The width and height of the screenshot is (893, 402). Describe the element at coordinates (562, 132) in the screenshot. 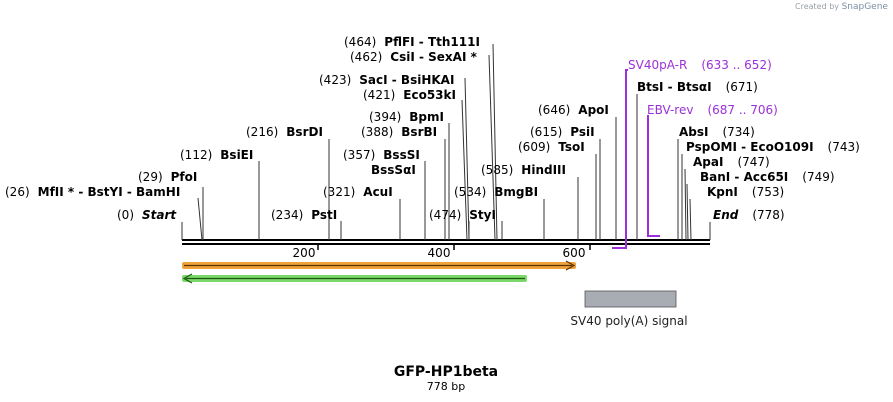

I see `site-label: (615) PsiI` at that location.